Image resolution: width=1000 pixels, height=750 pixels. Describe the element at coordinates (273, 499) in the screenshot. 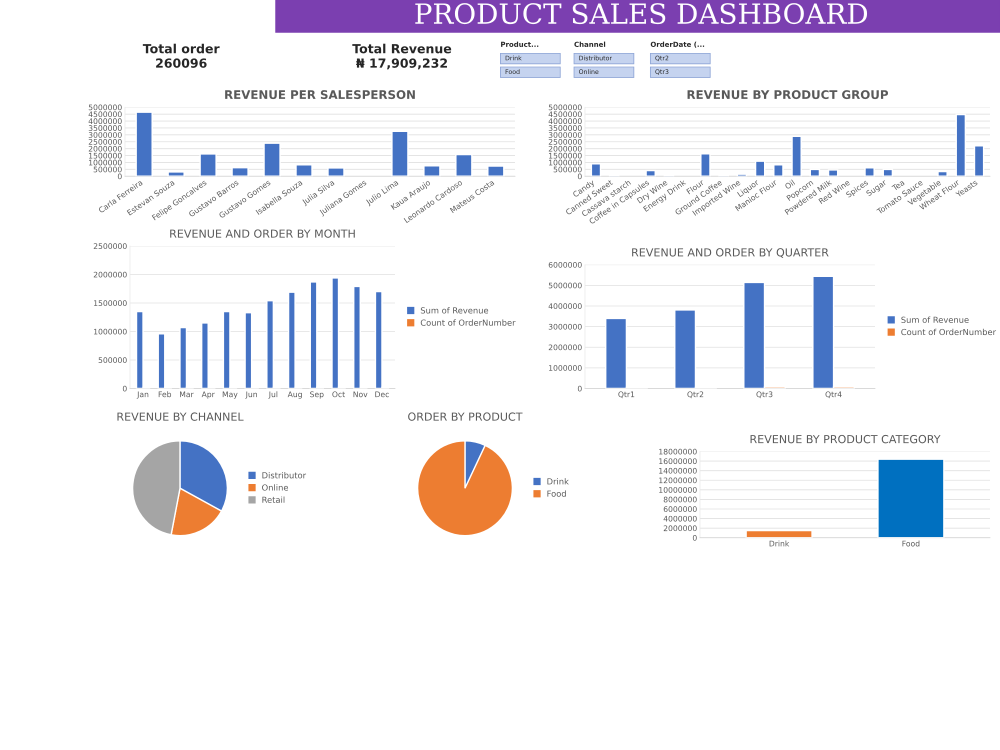

I see `legend-label: Retail` at that location.